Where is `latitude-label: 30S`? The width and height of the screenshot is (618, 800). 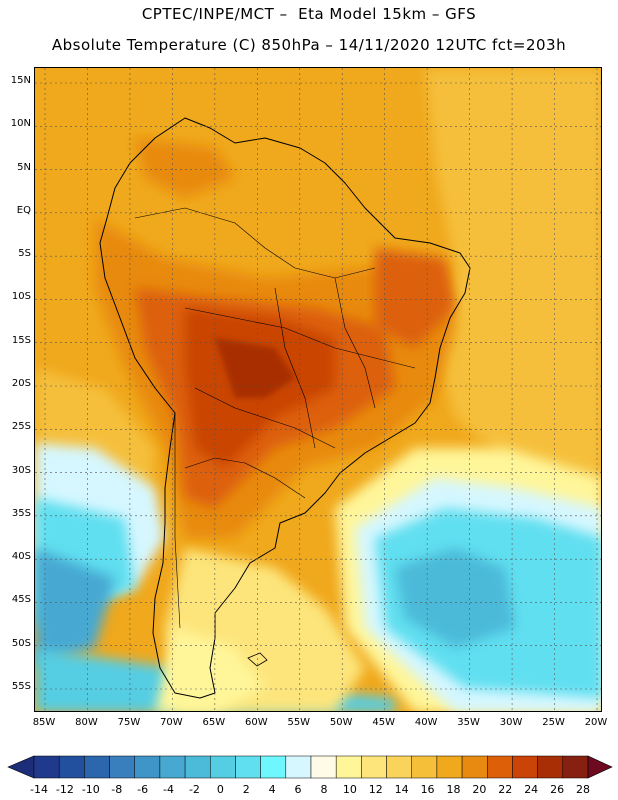 latitude-label: 30S is located at coordinates (21, 470).